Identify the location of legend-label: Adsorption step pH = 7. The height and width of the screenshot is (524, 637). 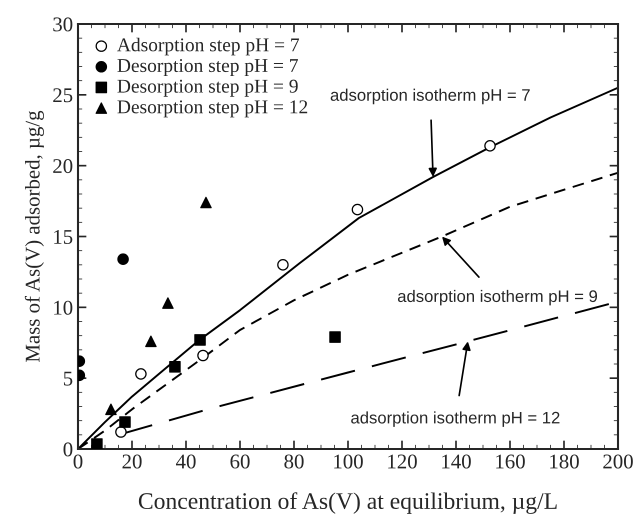
(208, 47).